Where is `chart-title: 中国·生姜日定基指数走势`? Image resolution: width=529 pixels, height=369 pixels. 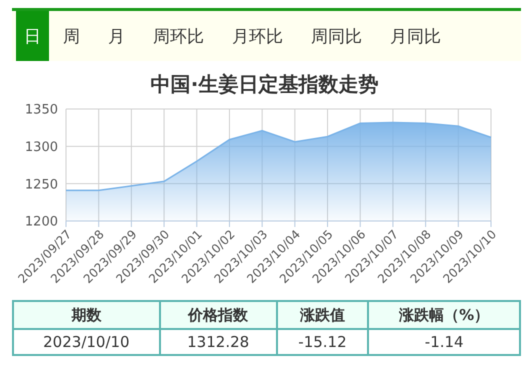
chart-title: 中国·生姜日定基指数走势 is located at coordinates (265, 84).